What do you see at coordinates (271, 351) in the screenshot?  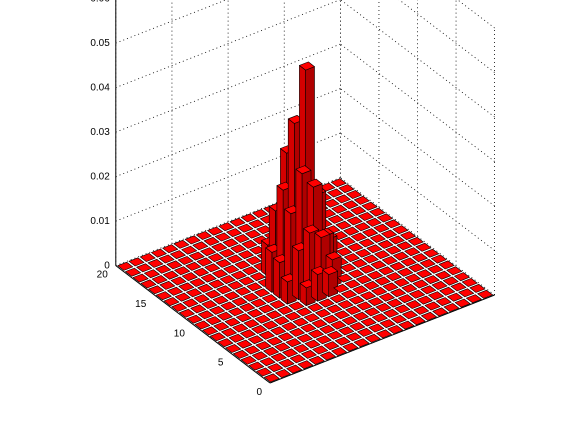 I see `bar-r3-c2` at bounding box center [271, 351].